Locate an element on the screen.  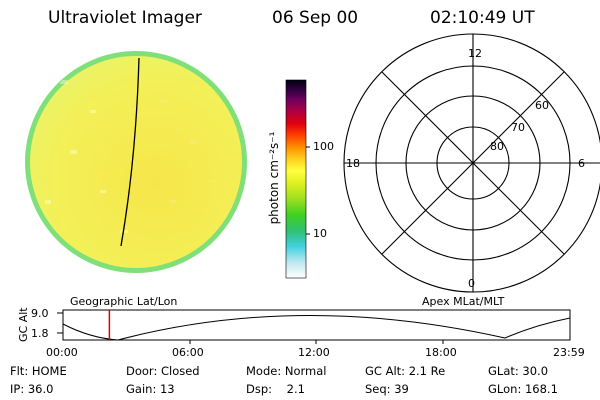
colorbar-tick-low: 10 is located at coordinates (320, 233).